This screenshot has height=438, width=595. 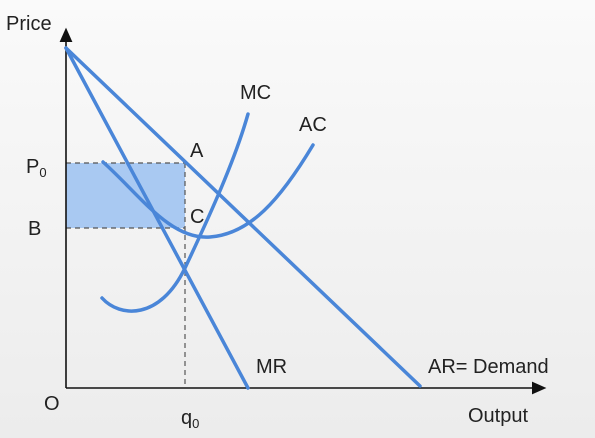 I want to click on q0-label: q0, so click(x=190, y=419).